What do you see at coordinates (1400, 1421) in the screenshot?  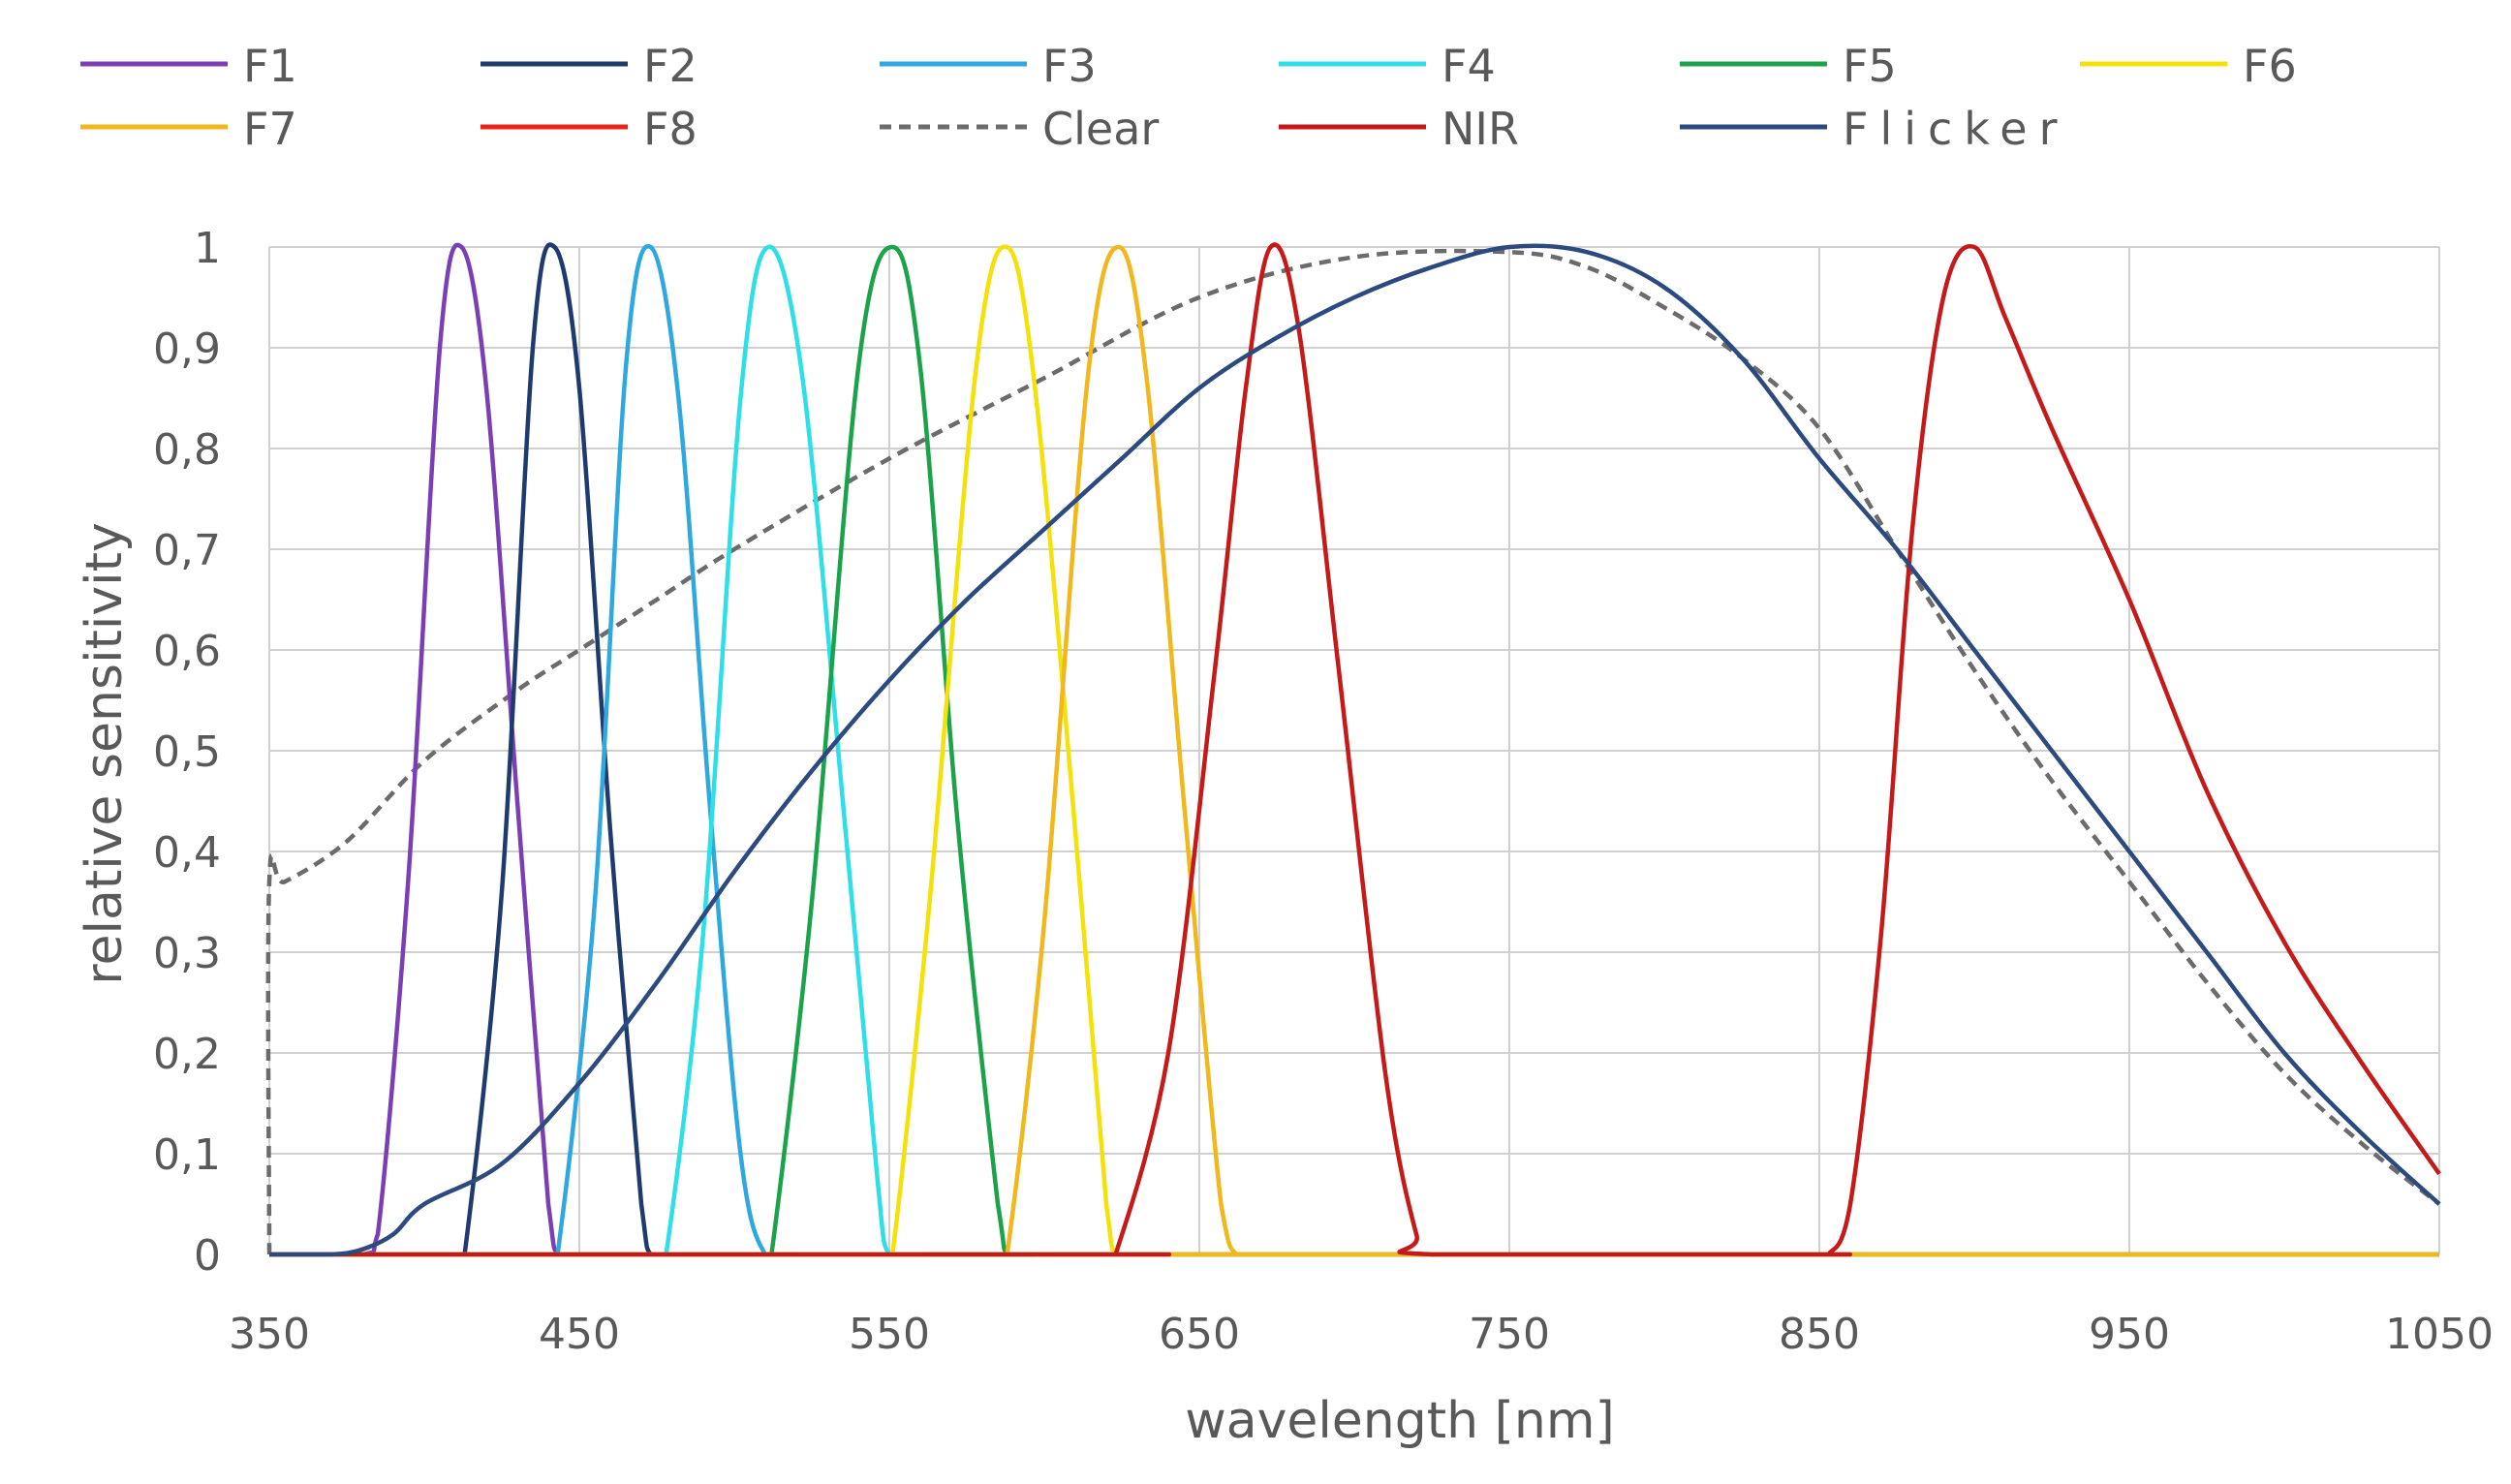 I see `x-axis-label: wavelength [nm]` at bounding box center [1400, 1421].